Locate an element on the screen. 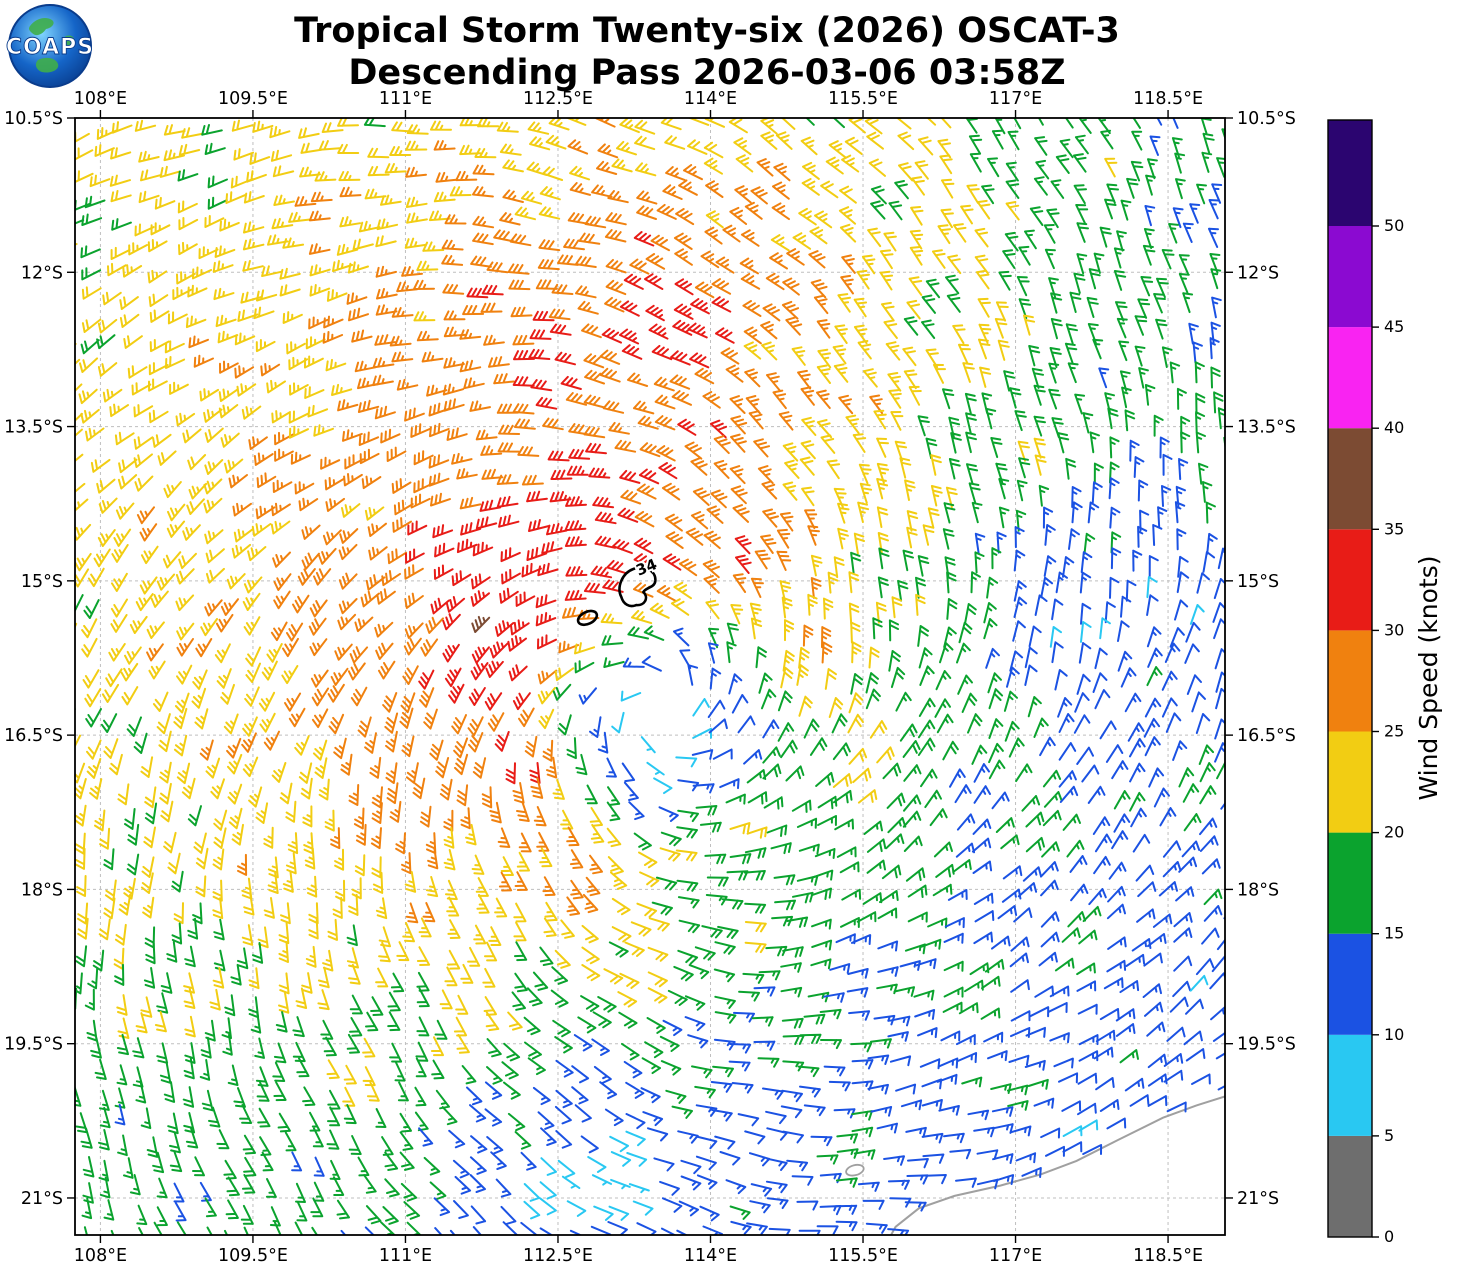  colorbar-segment is located at coordinates (1350, 1186).